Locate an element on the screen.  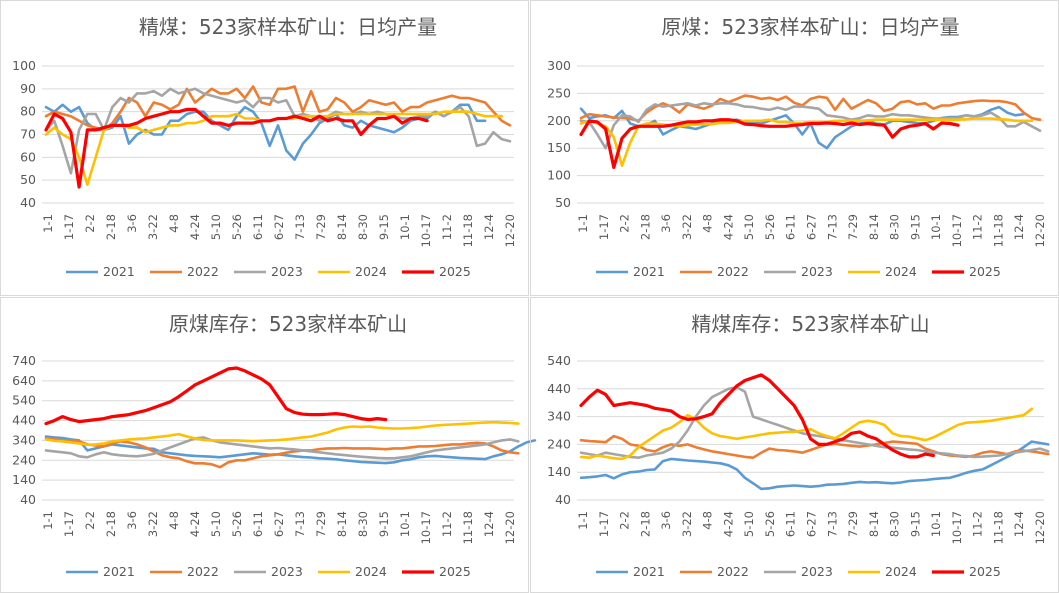
series-line-2021 is located at coordinates (265, 132).